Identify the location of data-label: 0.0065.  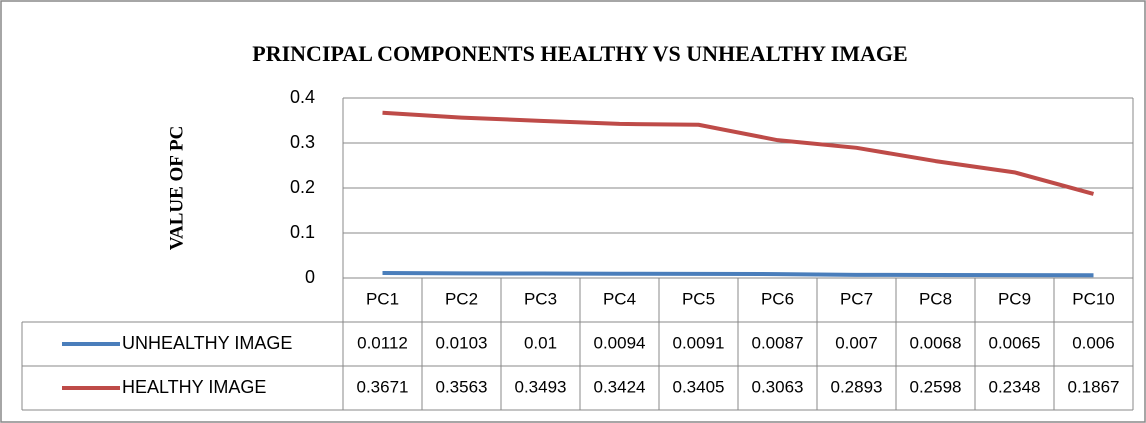
(1015, 342).